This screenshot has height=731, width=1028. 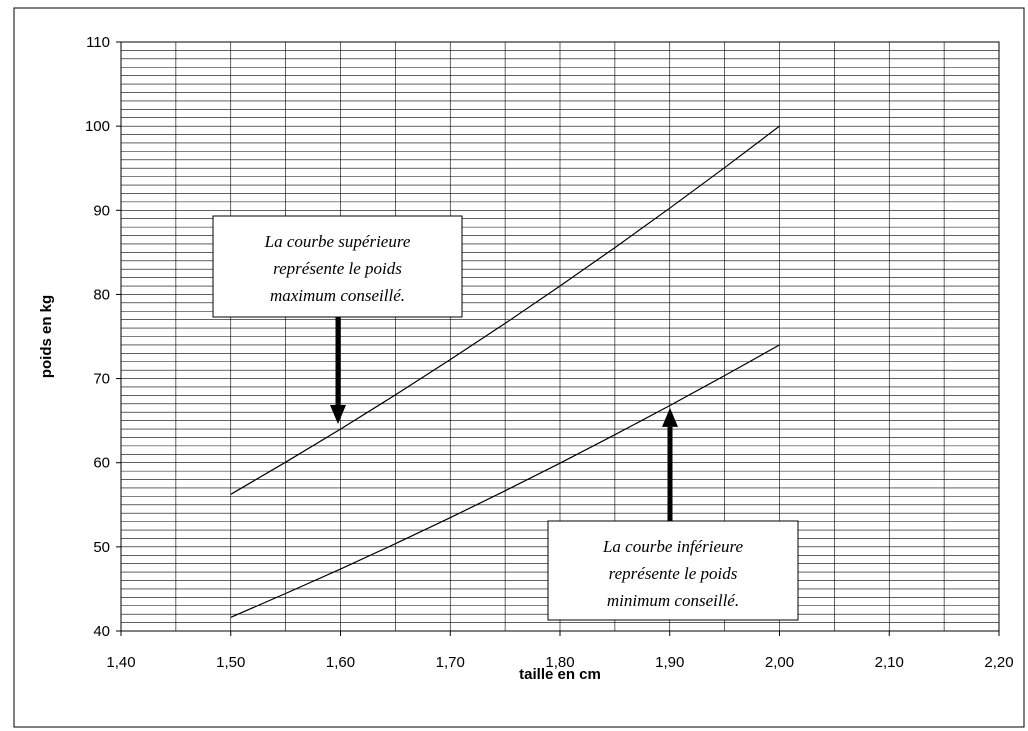 I want to click on y-tick-label: 40, so click(x=101, y=631).